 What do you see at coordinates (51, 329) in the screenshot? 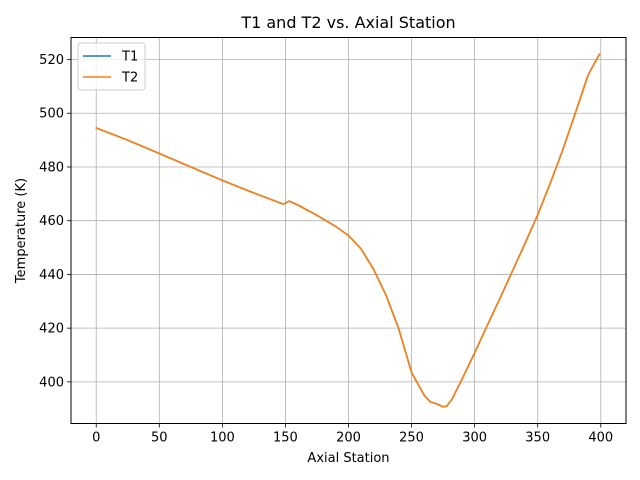
I see `y-tick-label: 420` at bounding box center [51, 329].